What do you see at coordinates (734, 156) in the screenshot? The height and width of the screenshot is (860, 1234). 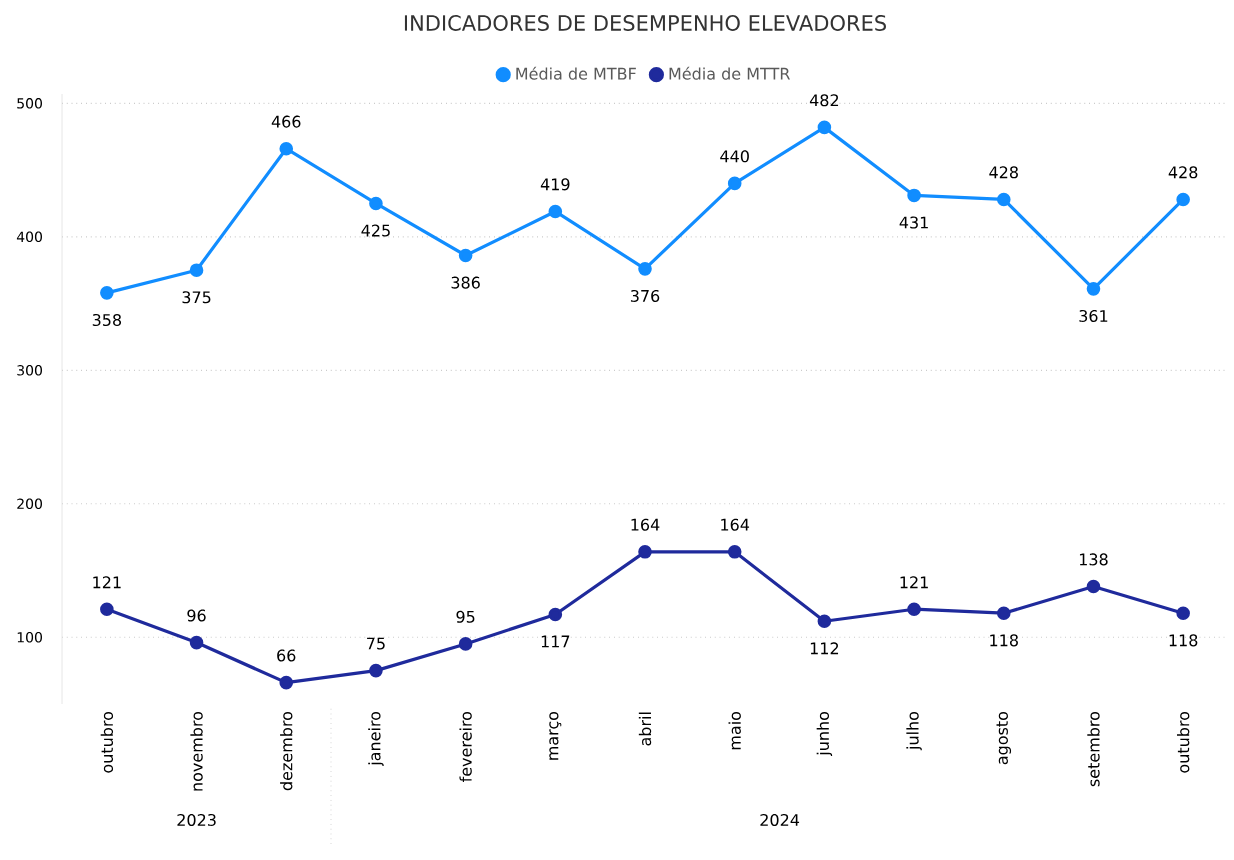 I see `data-label: 440` at bounding box center [734, 156].